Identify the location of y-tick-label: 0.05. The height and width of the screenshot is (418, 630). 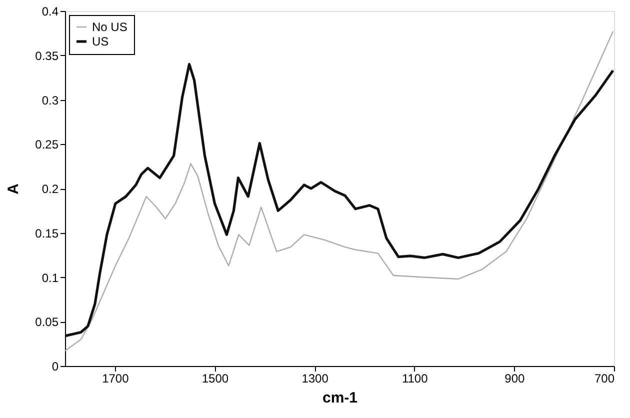
(47, 322).